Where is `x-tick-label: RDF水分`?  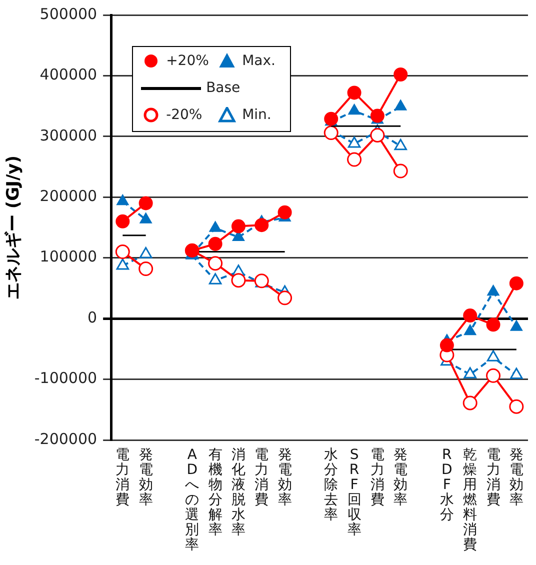
x-tick-label: RDF水分 is located at coordinates (446, 485).